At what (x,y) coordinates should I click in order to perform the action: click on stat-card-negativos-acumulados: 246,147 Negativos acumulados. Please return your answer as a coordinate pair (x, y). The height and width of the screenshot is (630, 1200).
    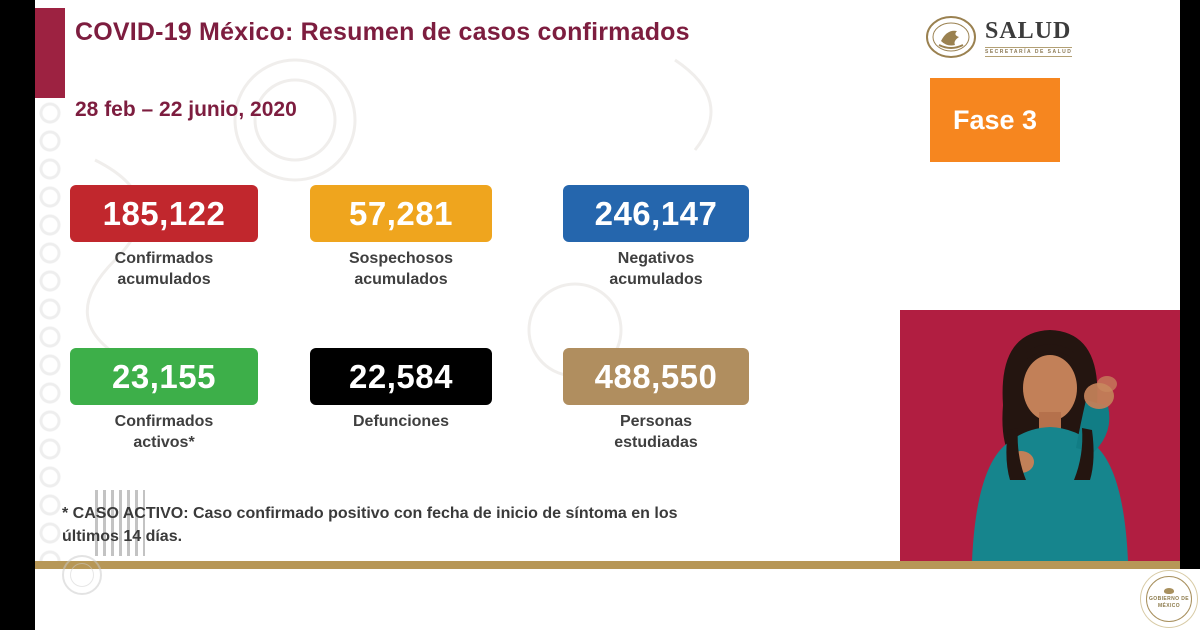
    Looking at the image, I should click on (656, 238).